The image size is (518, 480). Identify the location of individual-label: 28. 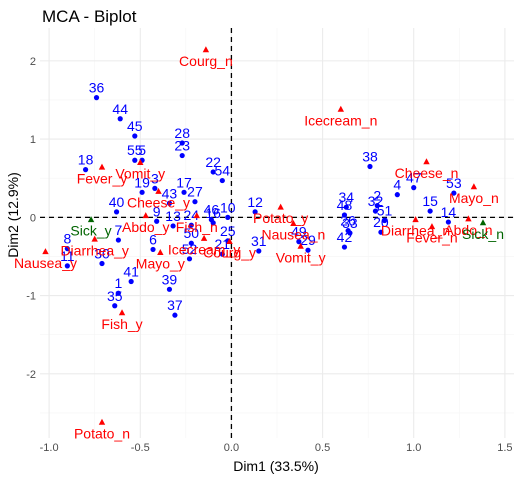
(182, 133).